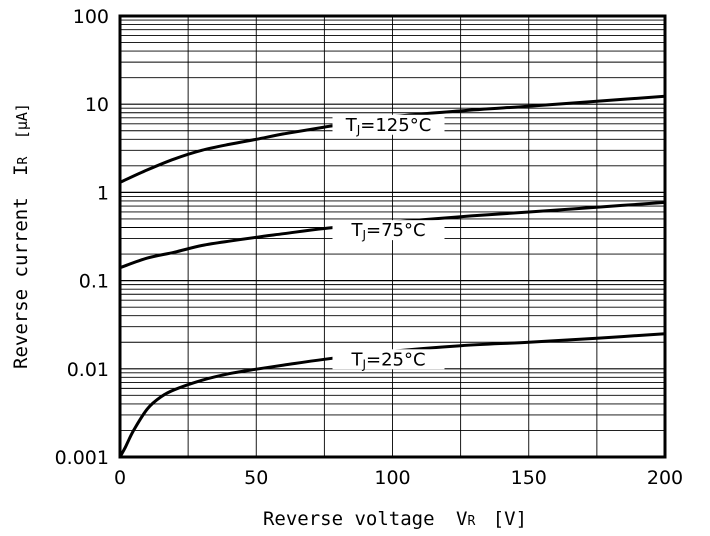 Image resolution: width=710 pixels, height=536 pixels. I want to click on y-tick-label: 1, so click(103, 193).